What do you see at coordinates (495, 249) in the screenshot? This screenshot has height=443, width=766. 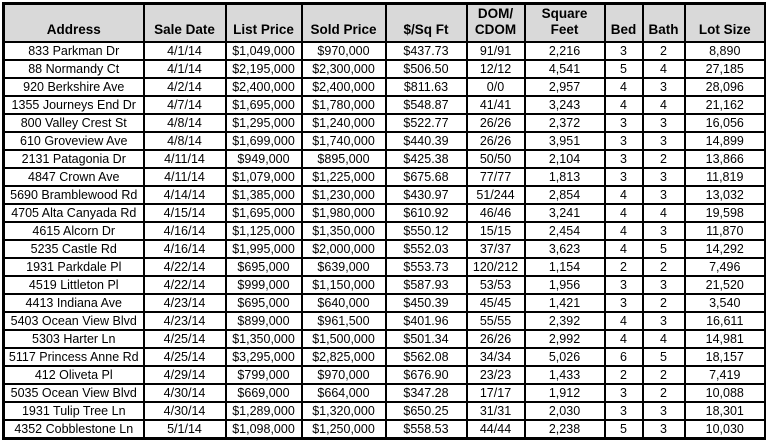 I see `cell-dom-cdom: 37/37` at bounding box center [495, 249].